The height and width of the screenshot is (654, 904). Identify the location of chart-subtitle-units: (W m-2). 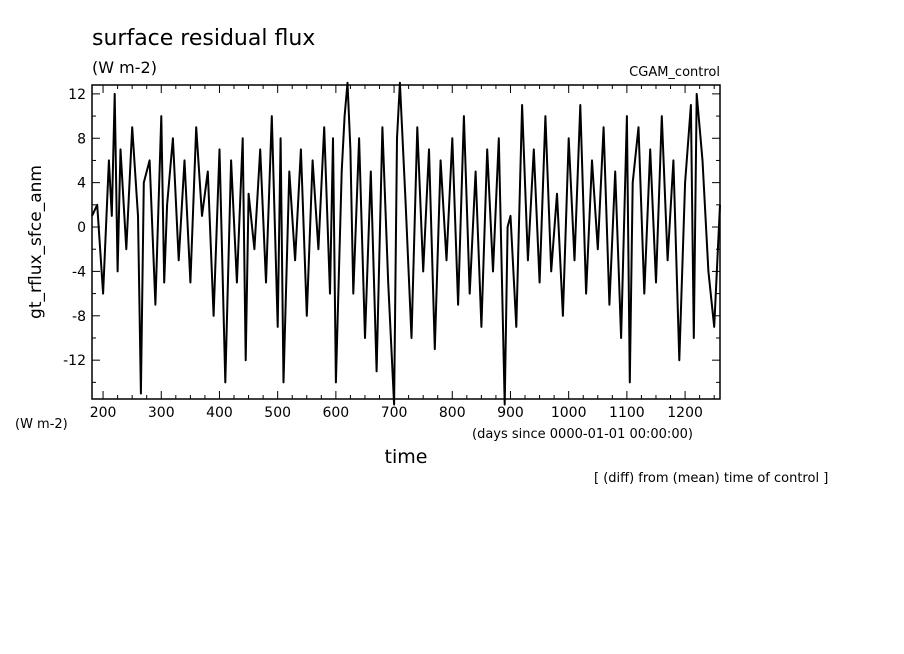
(124, 67).